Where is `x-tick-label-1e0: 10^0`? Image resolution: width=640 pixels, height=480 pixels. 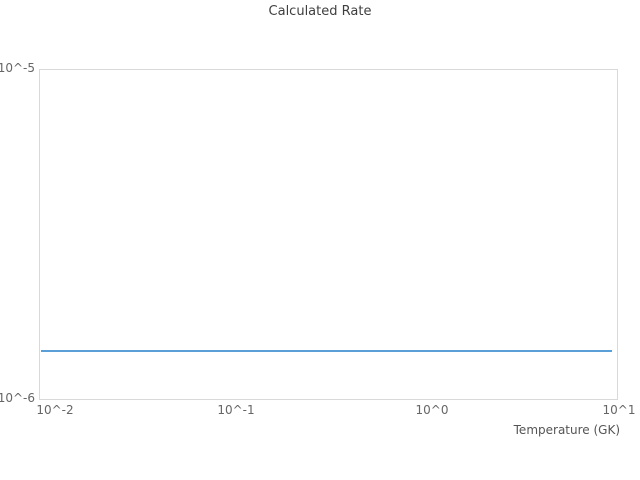 x-tick-label-1e0: 10^0 is located at coordinates (432, 410).